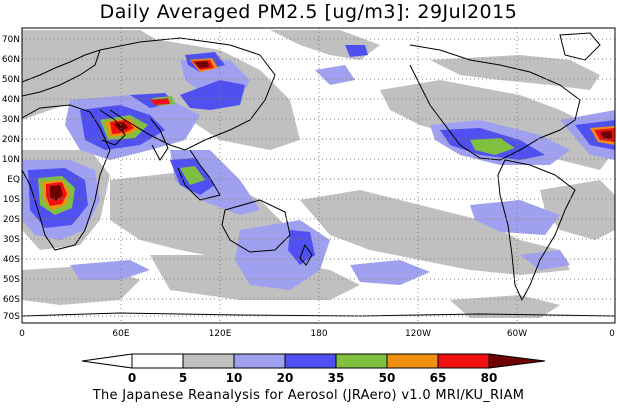 The width and height of the screenshot is (617, 410). What do you see at coordinates (11, 220) in the screenshot?
I see `lat-label: 20S` at bounding box center [11, 220].